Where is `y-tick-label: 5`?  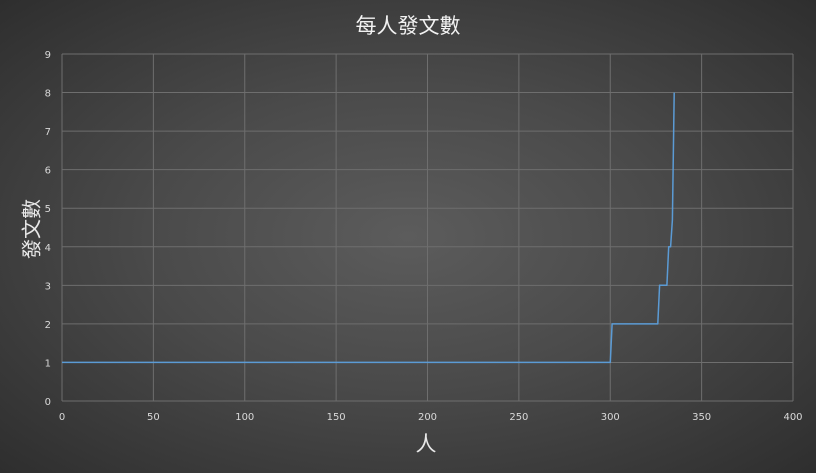 y-tick-label: 5 is located at coordinates (48, 209).